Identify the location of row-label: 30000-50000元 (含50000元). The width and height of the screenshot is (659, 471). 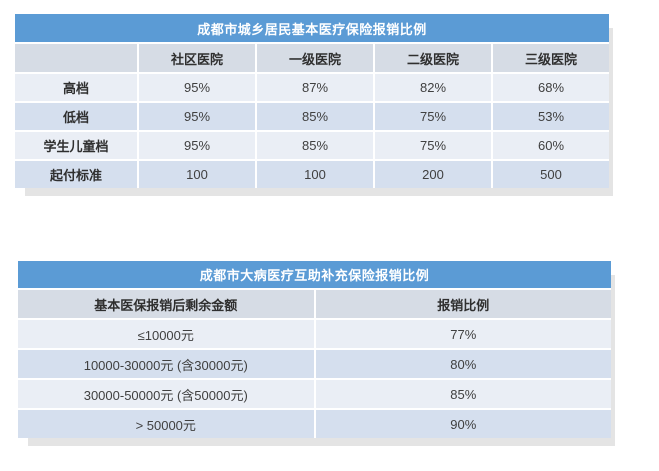
(166, 394).